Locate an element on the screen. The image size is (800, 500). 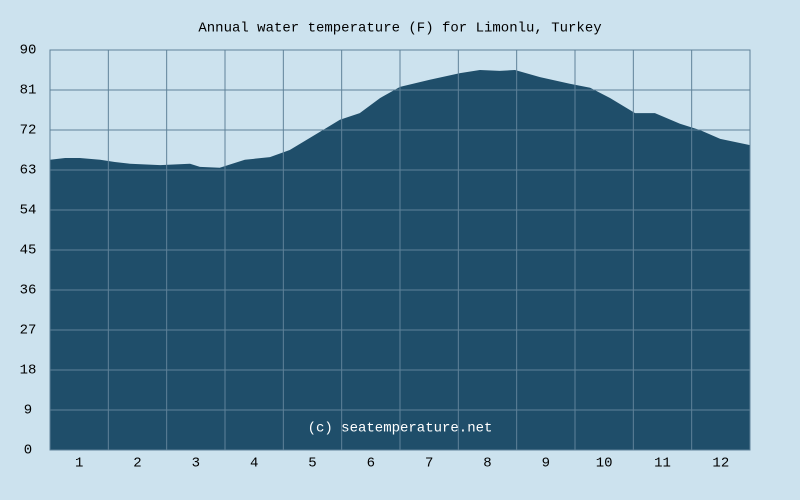
y-tick-label: 0 is located at coordinates (28, 451).